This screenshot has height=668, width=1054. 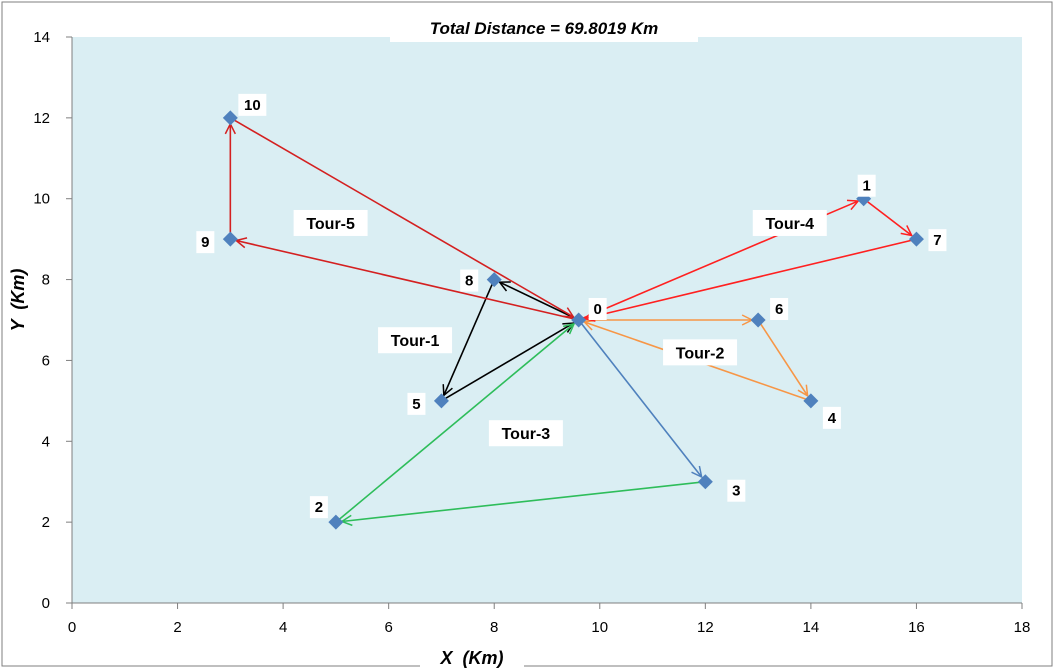 I want to click on x-tick-label: 10, so click(x=599, y=627).